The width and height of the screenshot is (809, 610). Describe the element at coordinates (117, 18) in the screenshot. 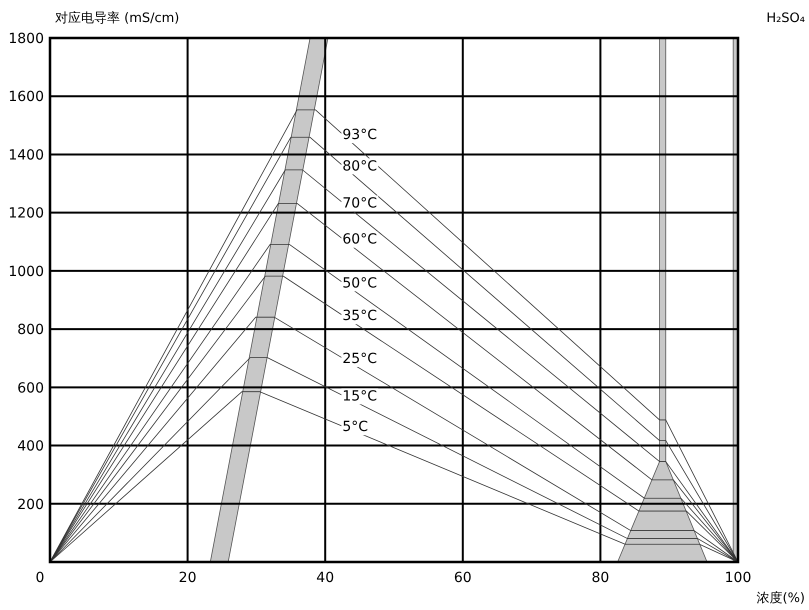

I see `y-axis-title: 对应电导率 (mS/cm)` at that location.